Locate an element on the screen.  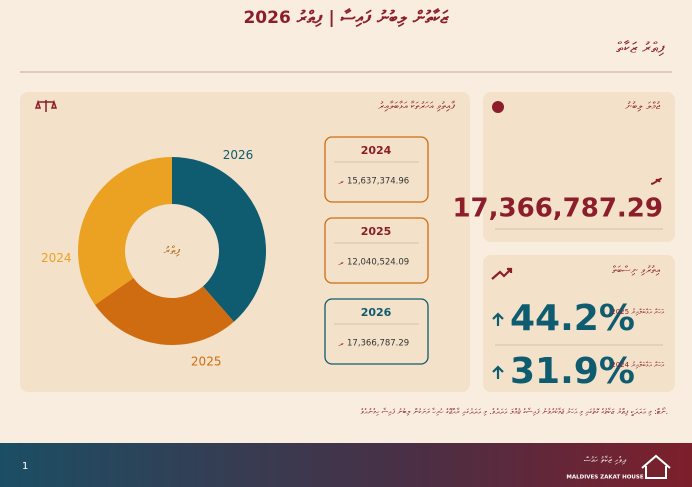
growth-value: 31.9% is located at coordinates (572, 371).